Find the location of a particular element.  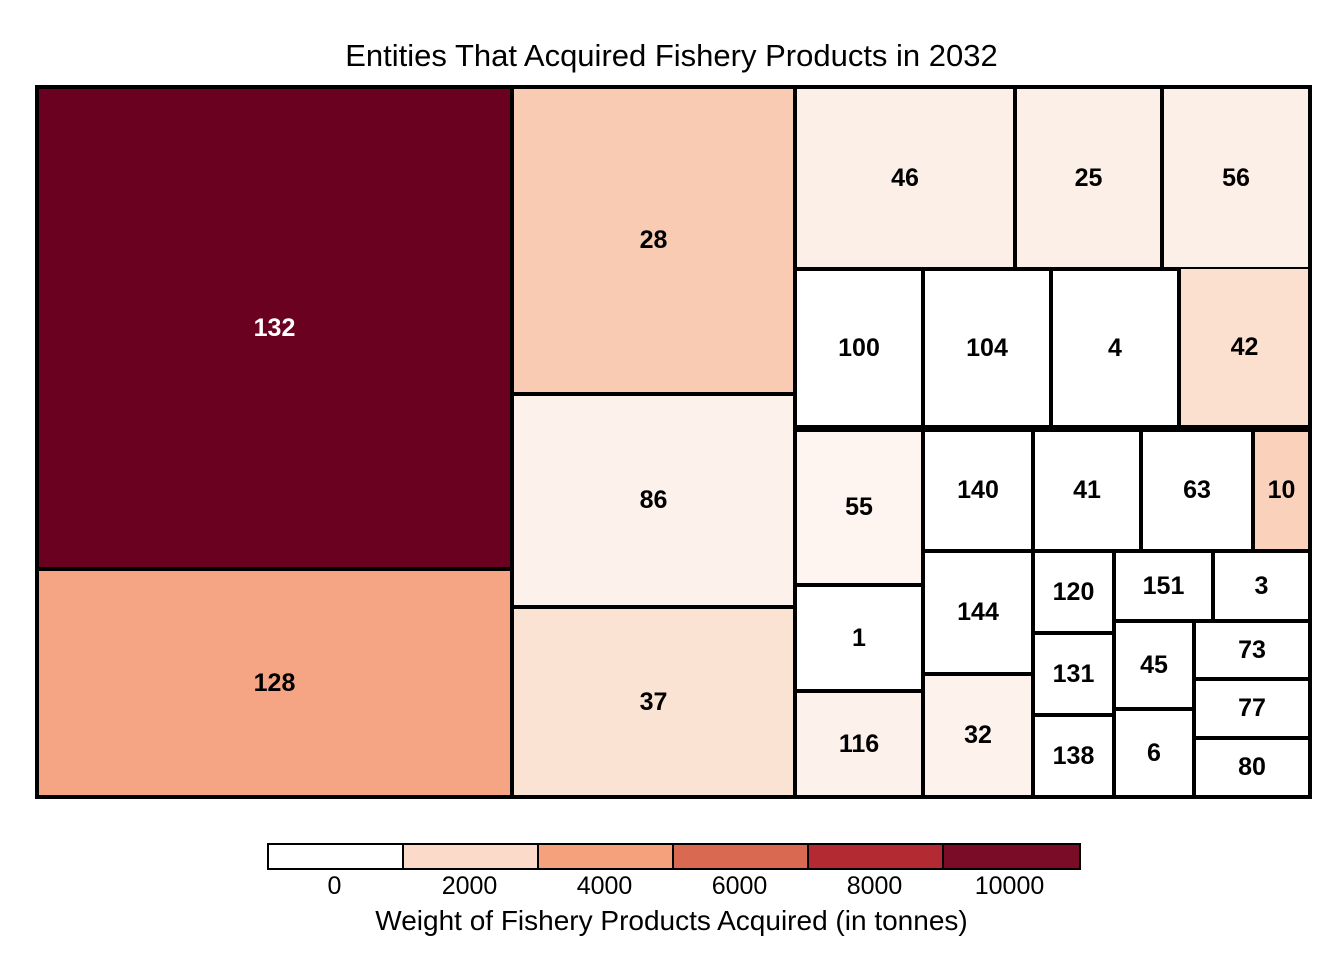

treemap-cell-label: 86 is located at coordinates (653, 500).